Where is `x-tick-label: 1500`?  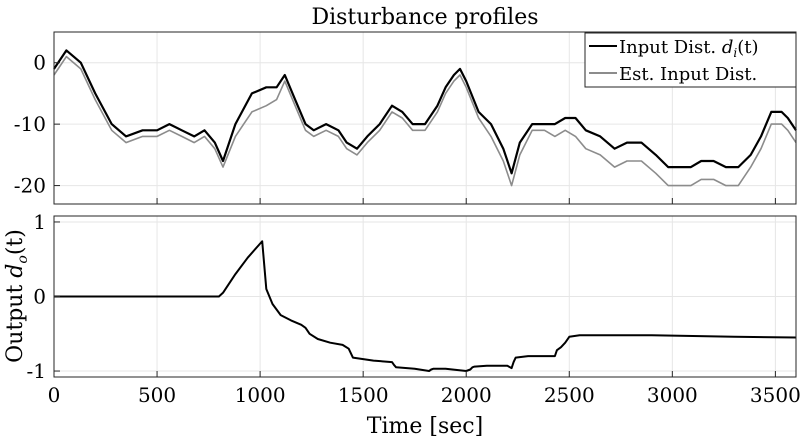
x-tick-label: 1500 is located at coordinates (363, 395).